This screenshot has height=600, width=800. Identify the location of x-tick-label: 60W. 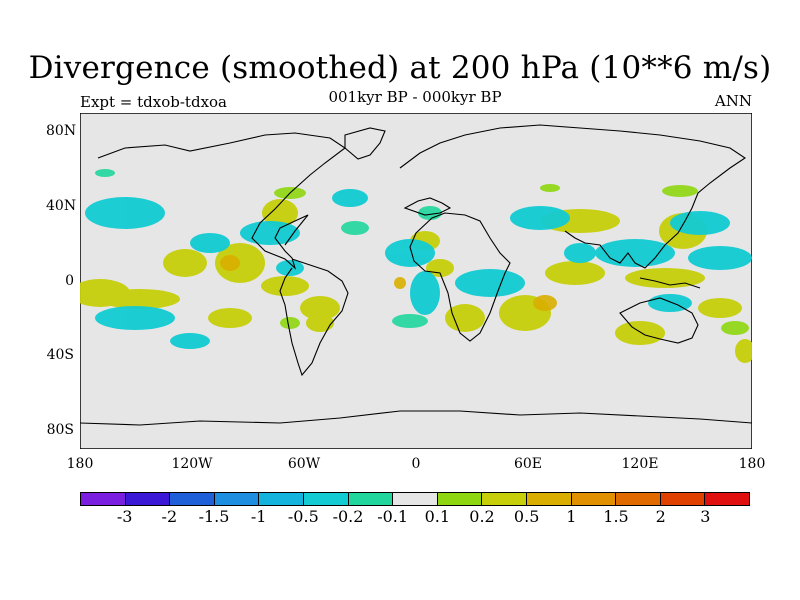
(304, 464).